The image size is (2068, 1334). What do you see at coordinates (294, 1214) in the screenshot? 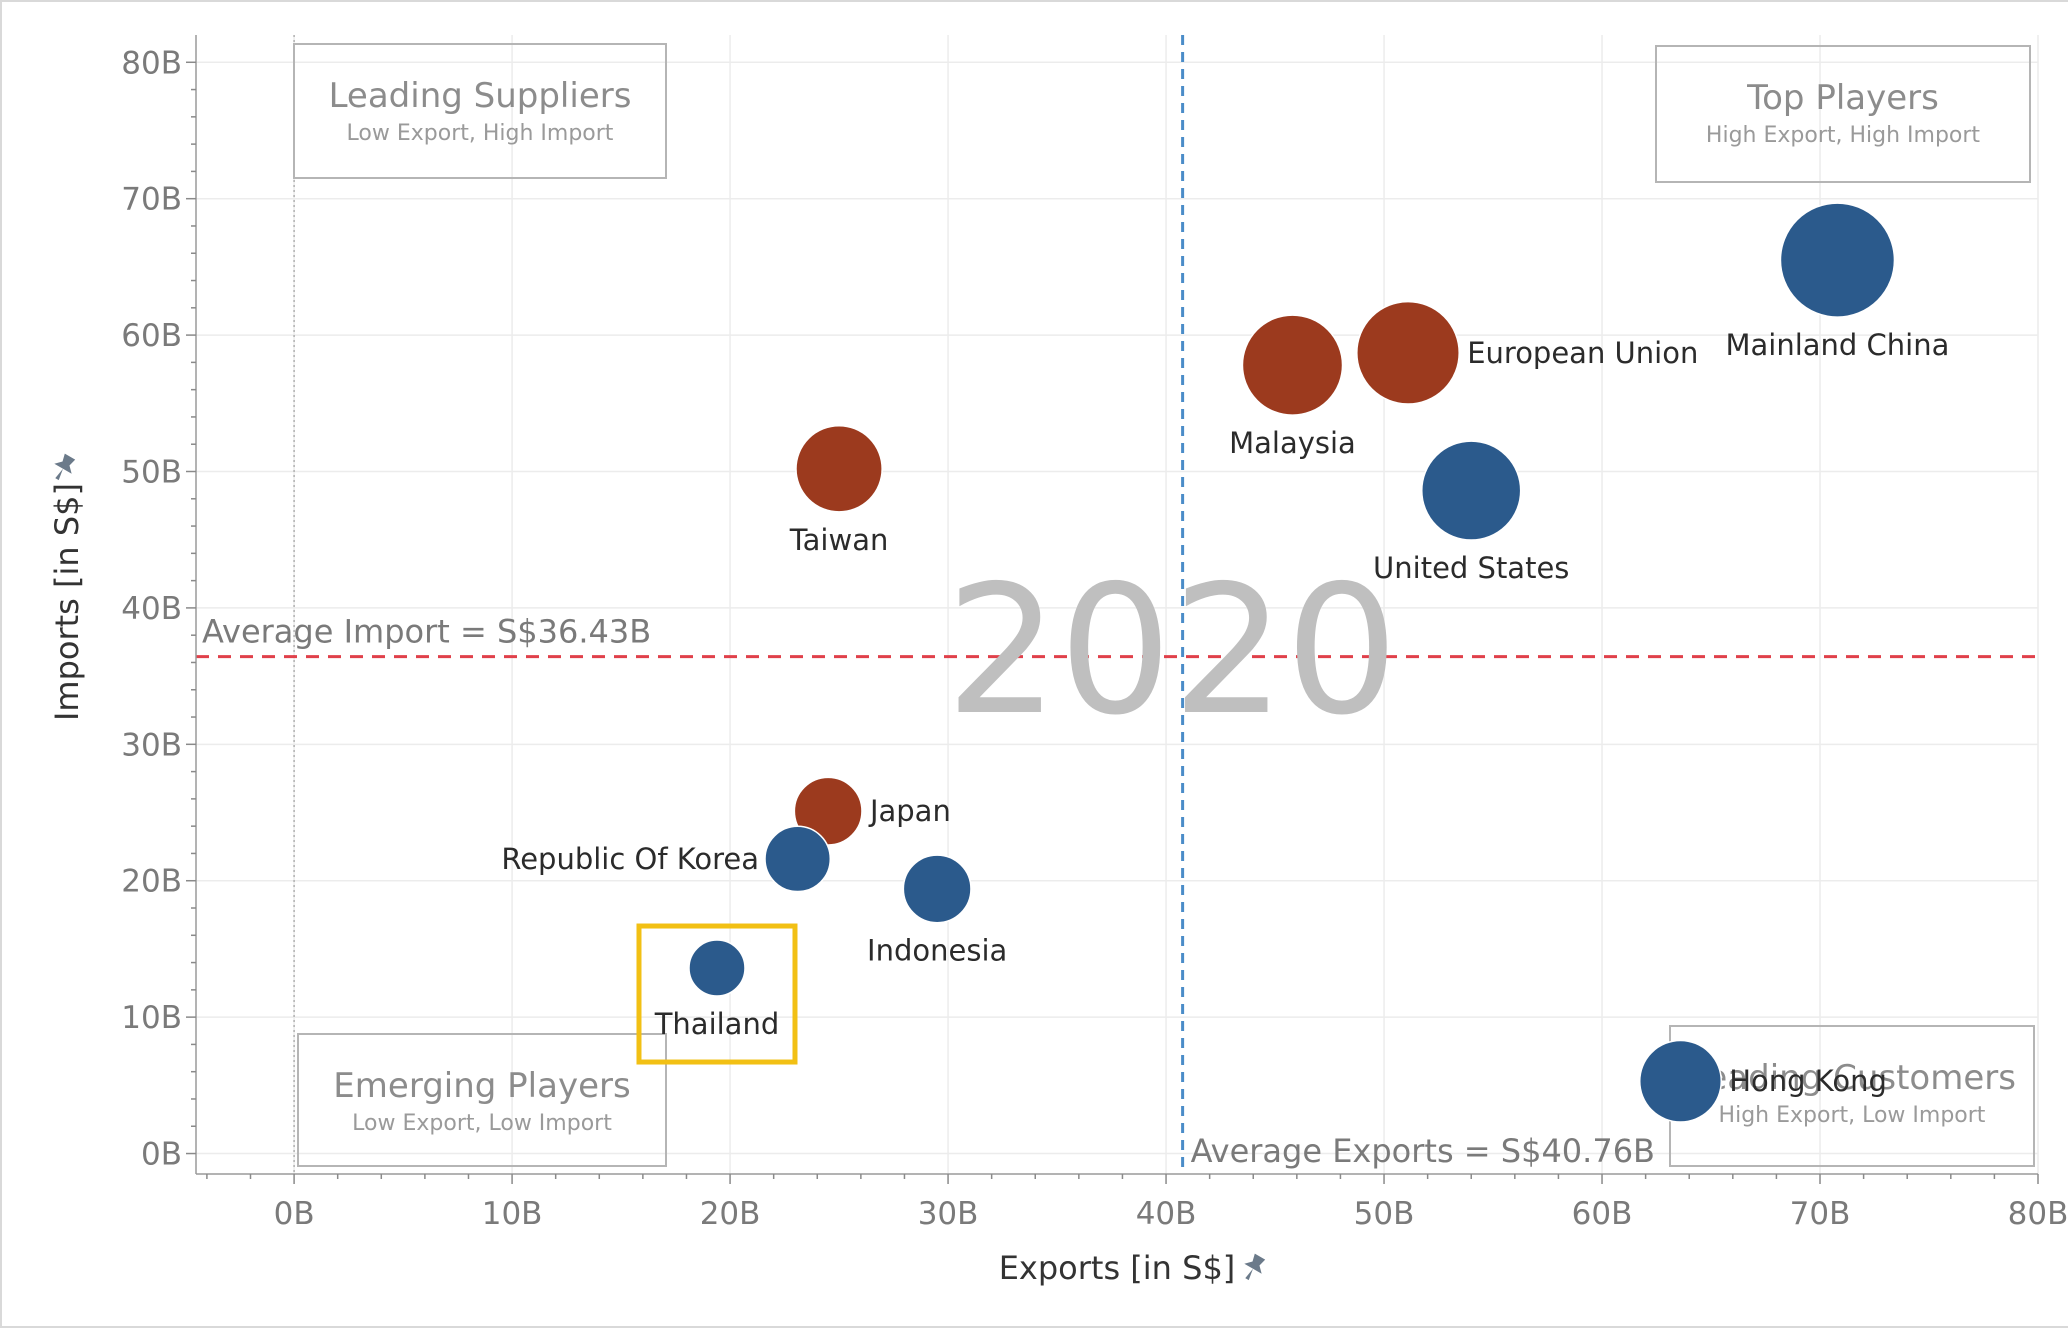
I see `x-tick-label: 0B` at bounding box center [294, 1214].